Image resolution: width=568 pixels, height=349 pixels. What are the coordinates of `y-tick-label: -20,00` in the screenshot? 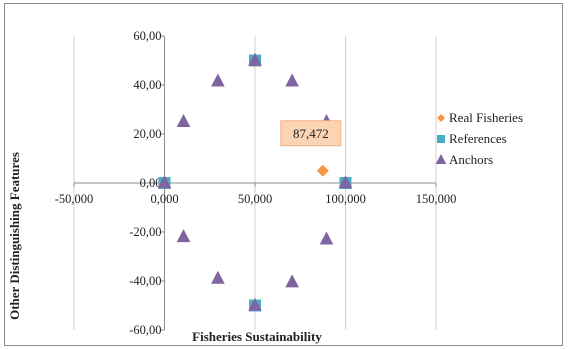 It's located at (145, 232).